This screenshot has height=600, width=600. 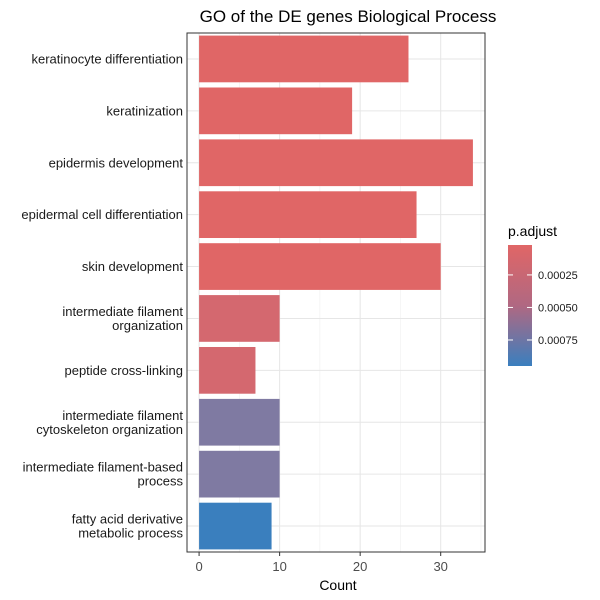 I want to click on category-label-line: intermediate filament-based, so click(x=103, y=467).